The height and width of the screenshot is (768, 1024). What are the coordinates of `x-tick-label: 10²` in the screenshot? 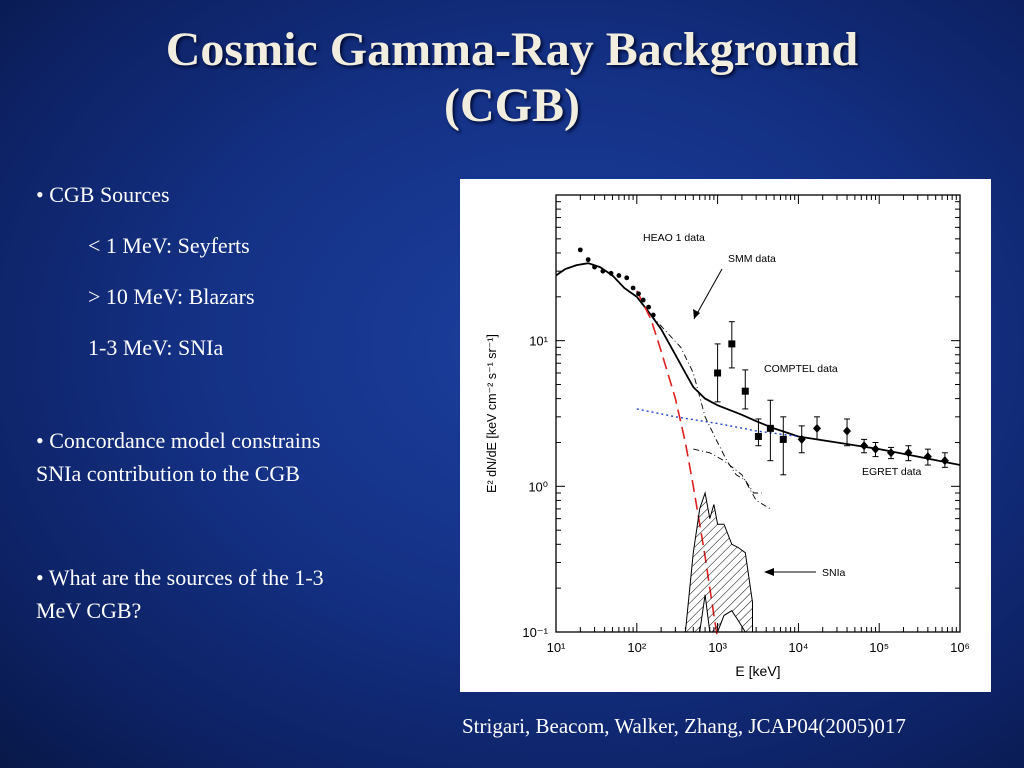 It's located at (636, 647).